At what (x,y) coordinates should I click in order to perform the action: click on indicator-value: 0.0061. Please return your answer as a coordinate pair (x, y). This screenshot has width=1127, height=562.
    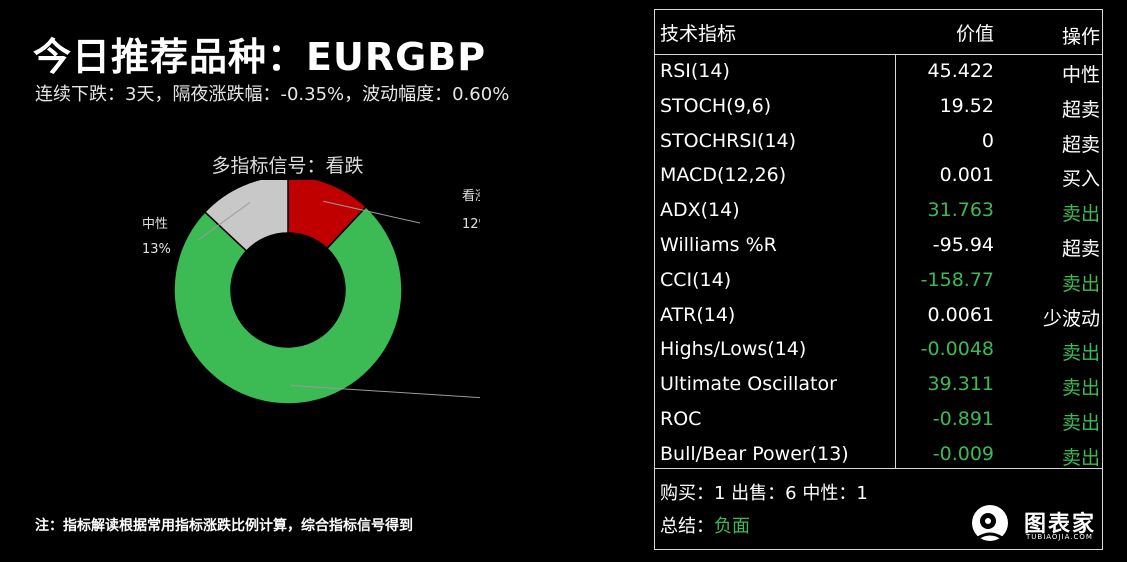
    Looking at the image, I should click on (960, 315).